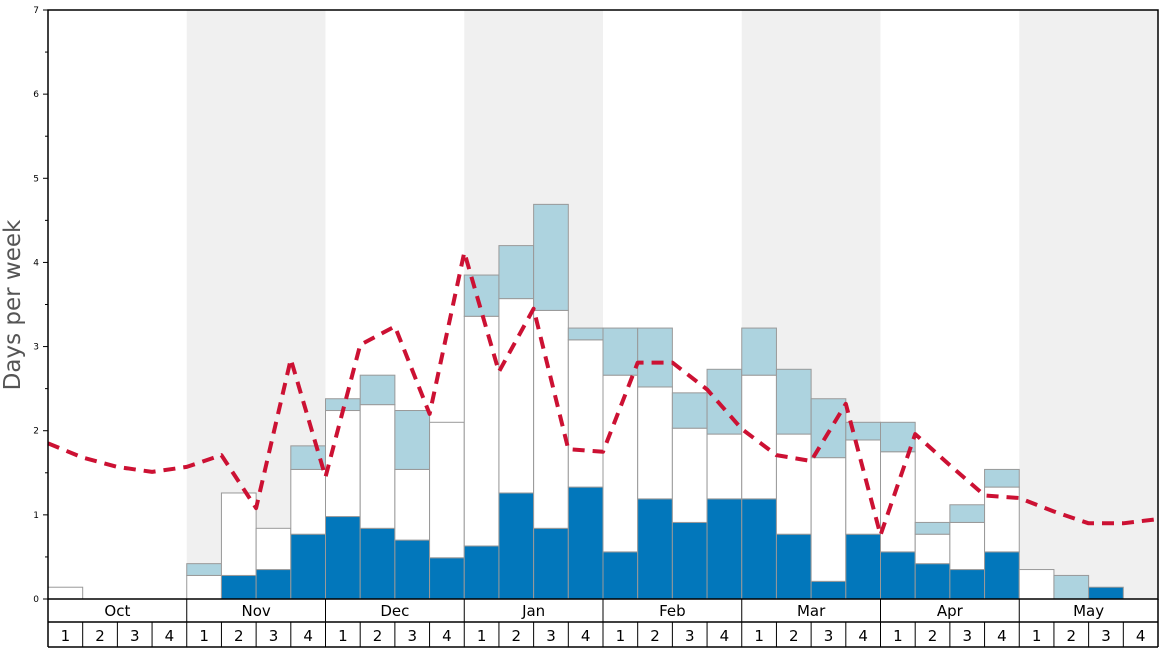 The height and width of the screenshot is (652, 1168). I want to click on month-label: Dec, so click(394, 611).